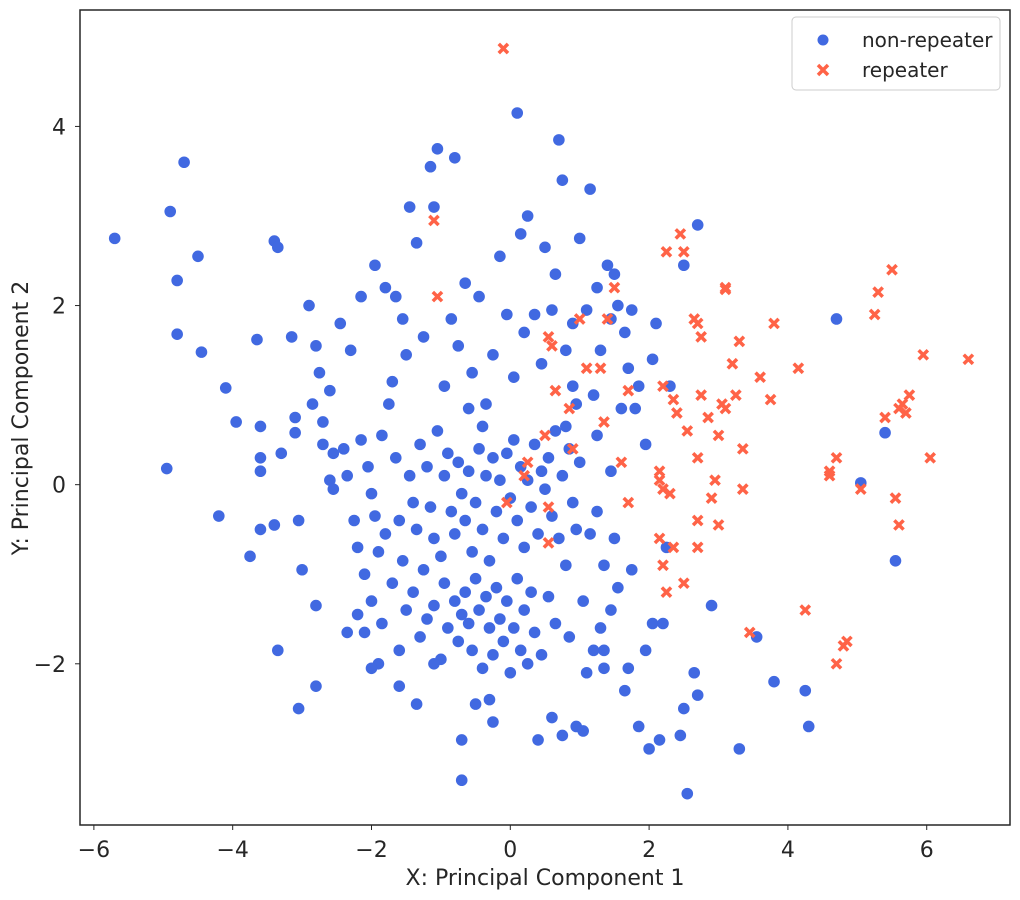 Image resolution: width=1020 pixels, height=900 pixels. Describe the element at coordinates (896, 53) in the screenshot. I see `legend-box` at that location.